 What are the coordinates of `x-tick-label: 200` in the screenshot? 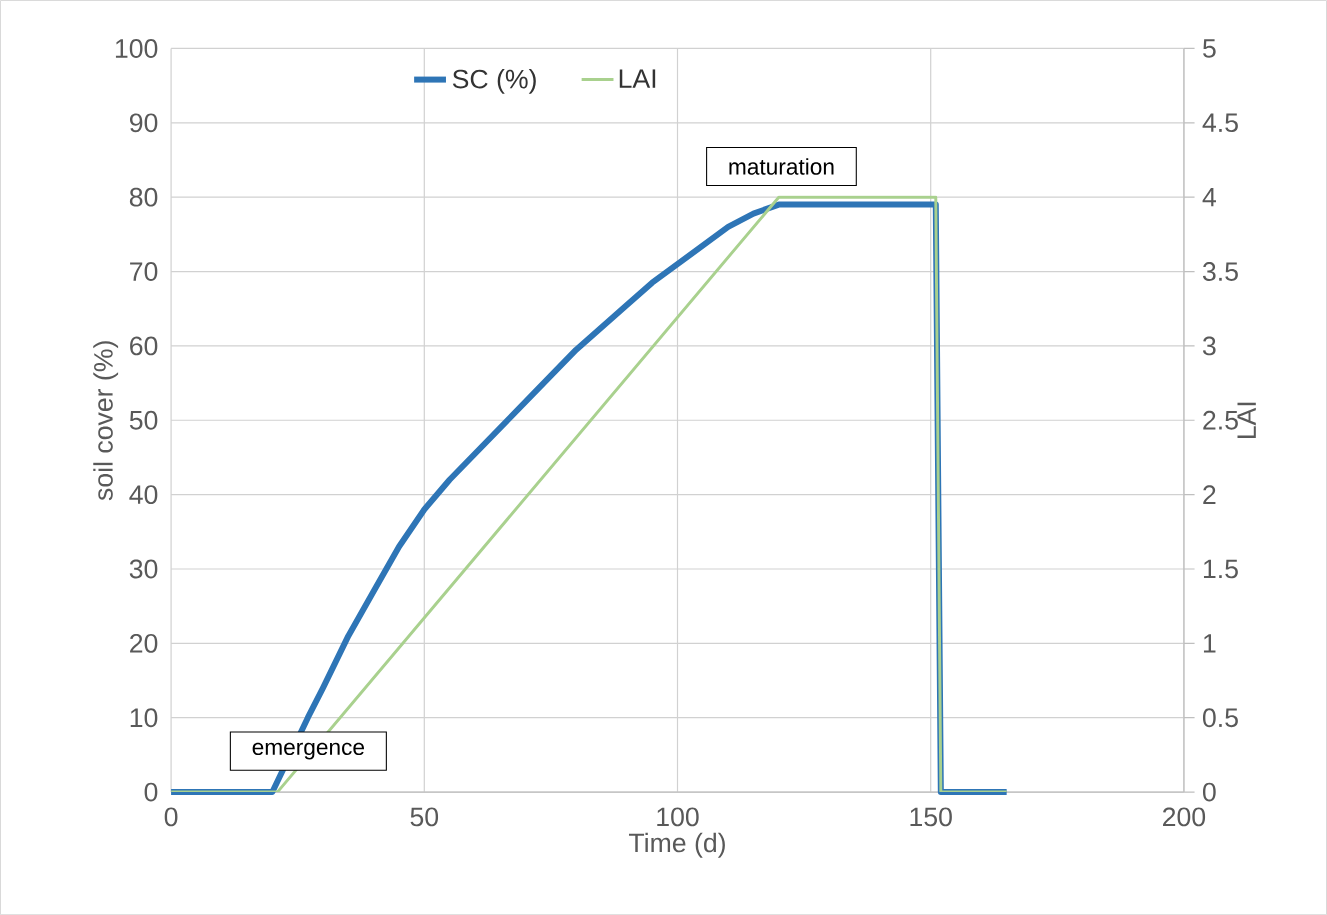 It's located at (1184, 817).